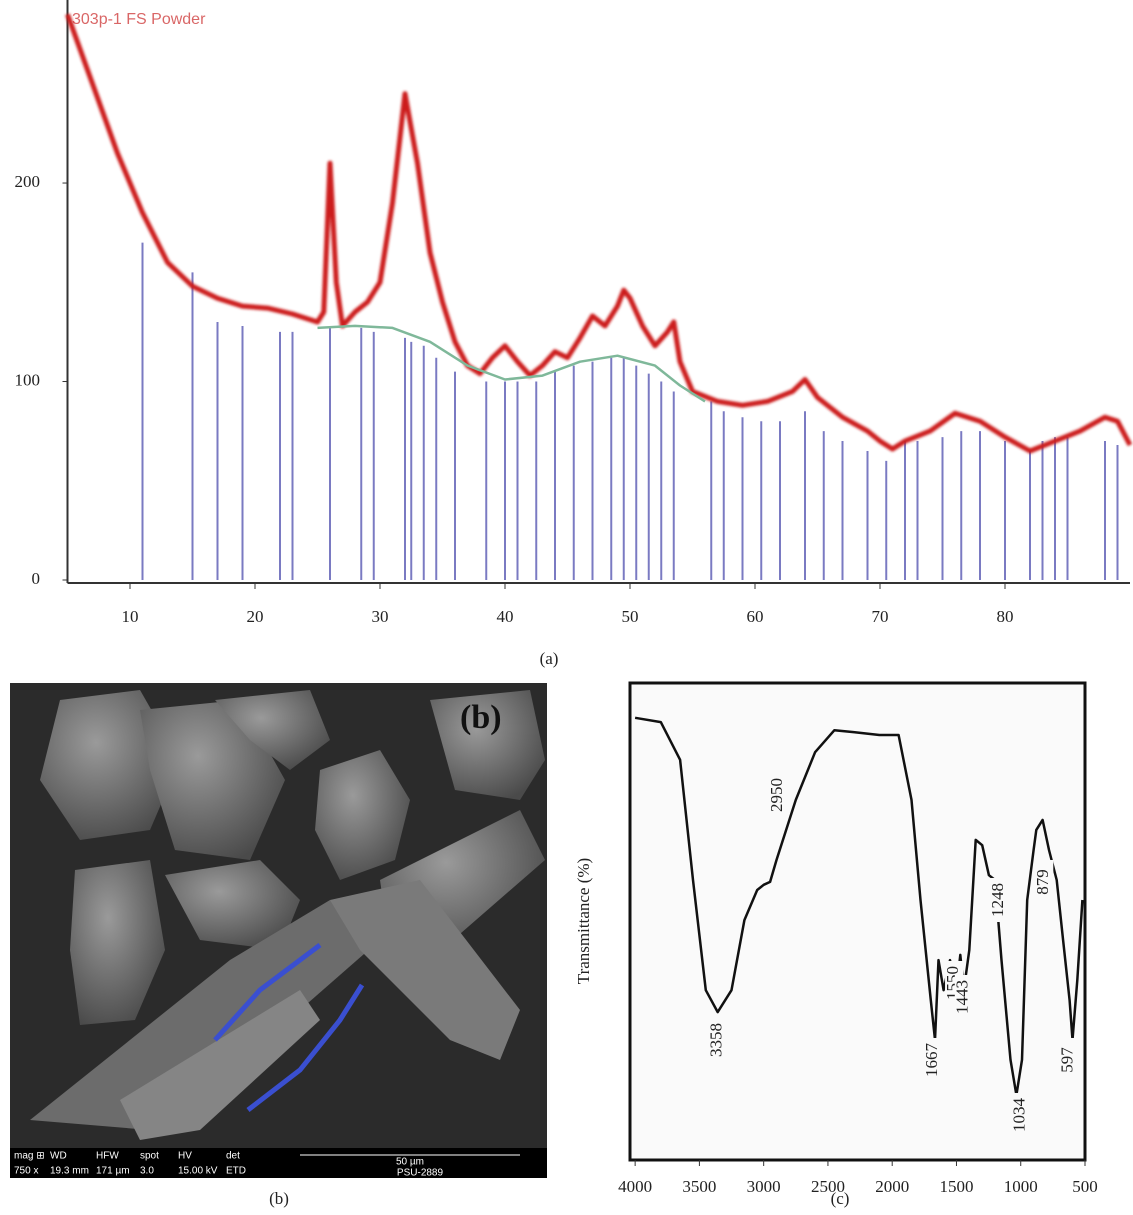  What do you see at coordinates (58, 1156) in the screenshot?
I see `sem-info-label: WD` at bounding box center [58, 1156].